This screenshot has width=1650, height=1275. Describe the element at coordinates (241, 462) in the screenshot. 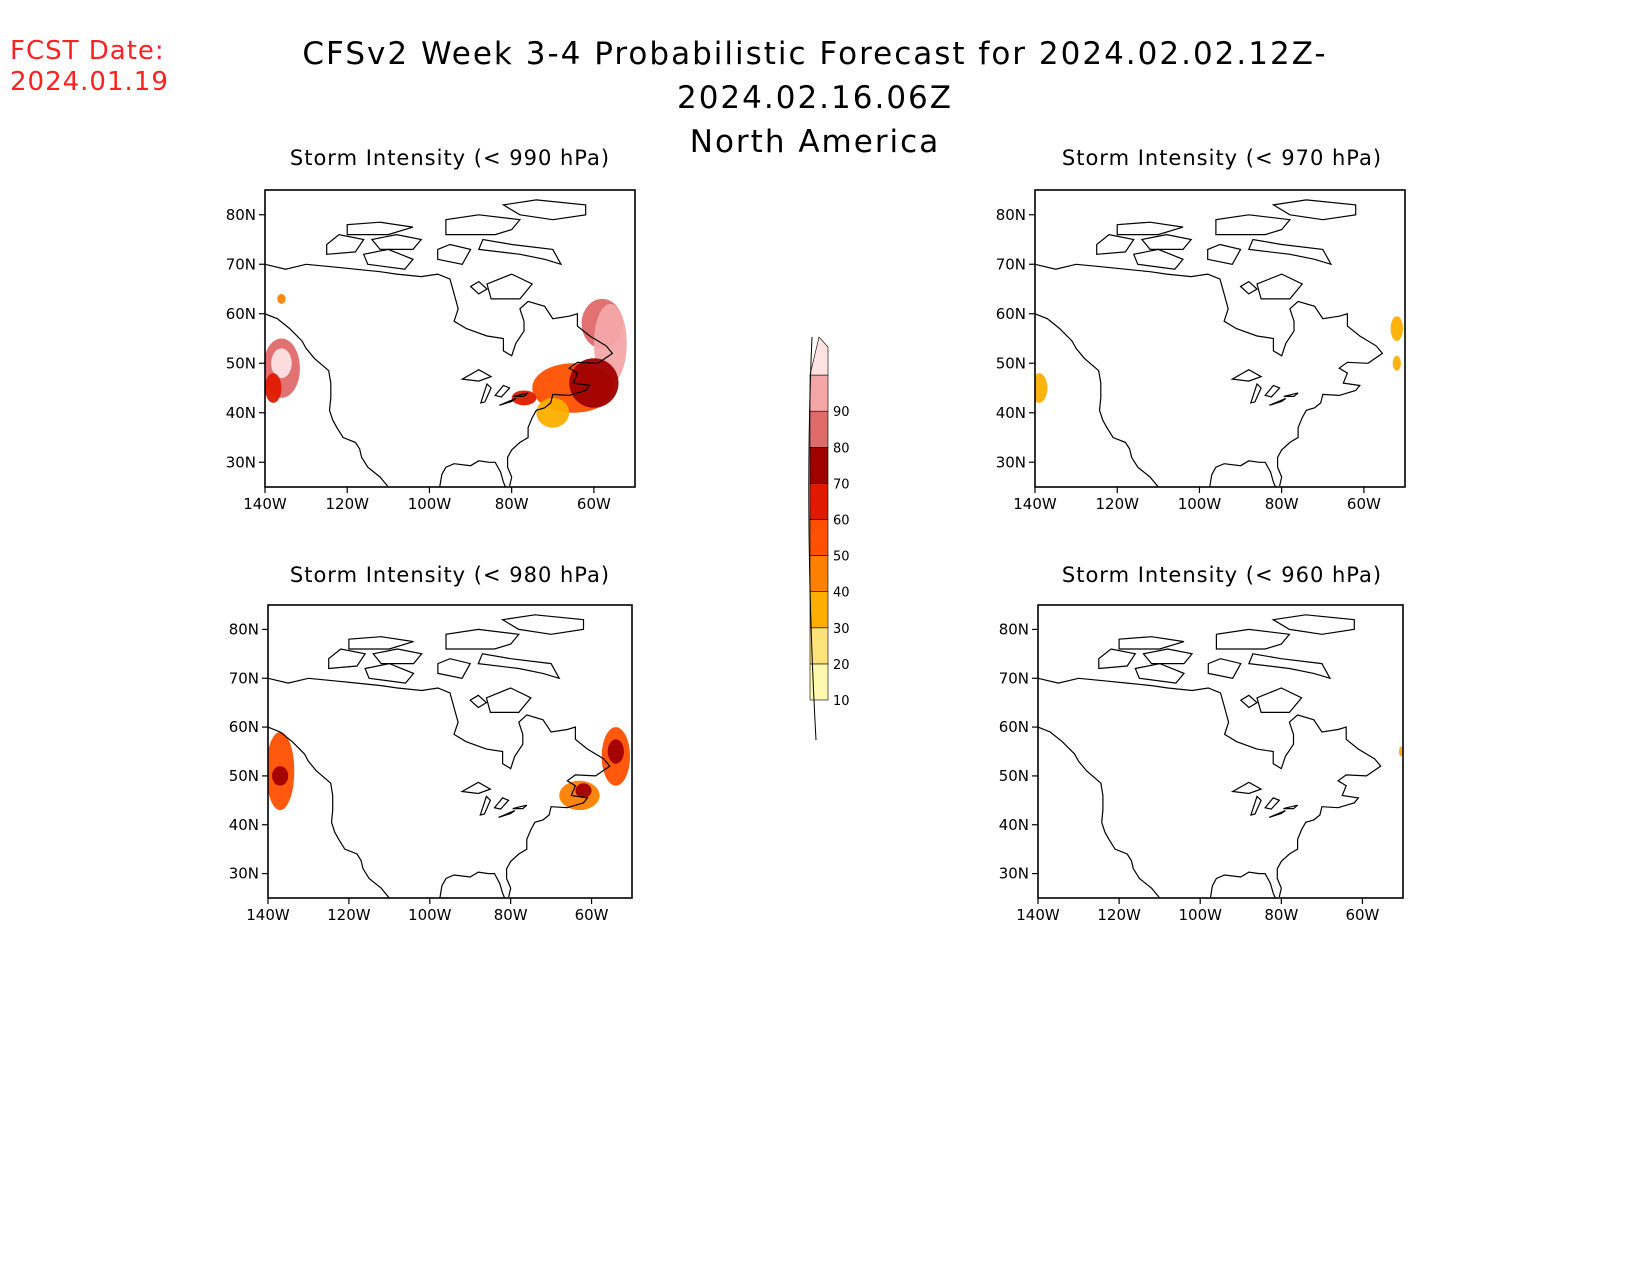

I see `lat-tick-label: 30N` at that location.